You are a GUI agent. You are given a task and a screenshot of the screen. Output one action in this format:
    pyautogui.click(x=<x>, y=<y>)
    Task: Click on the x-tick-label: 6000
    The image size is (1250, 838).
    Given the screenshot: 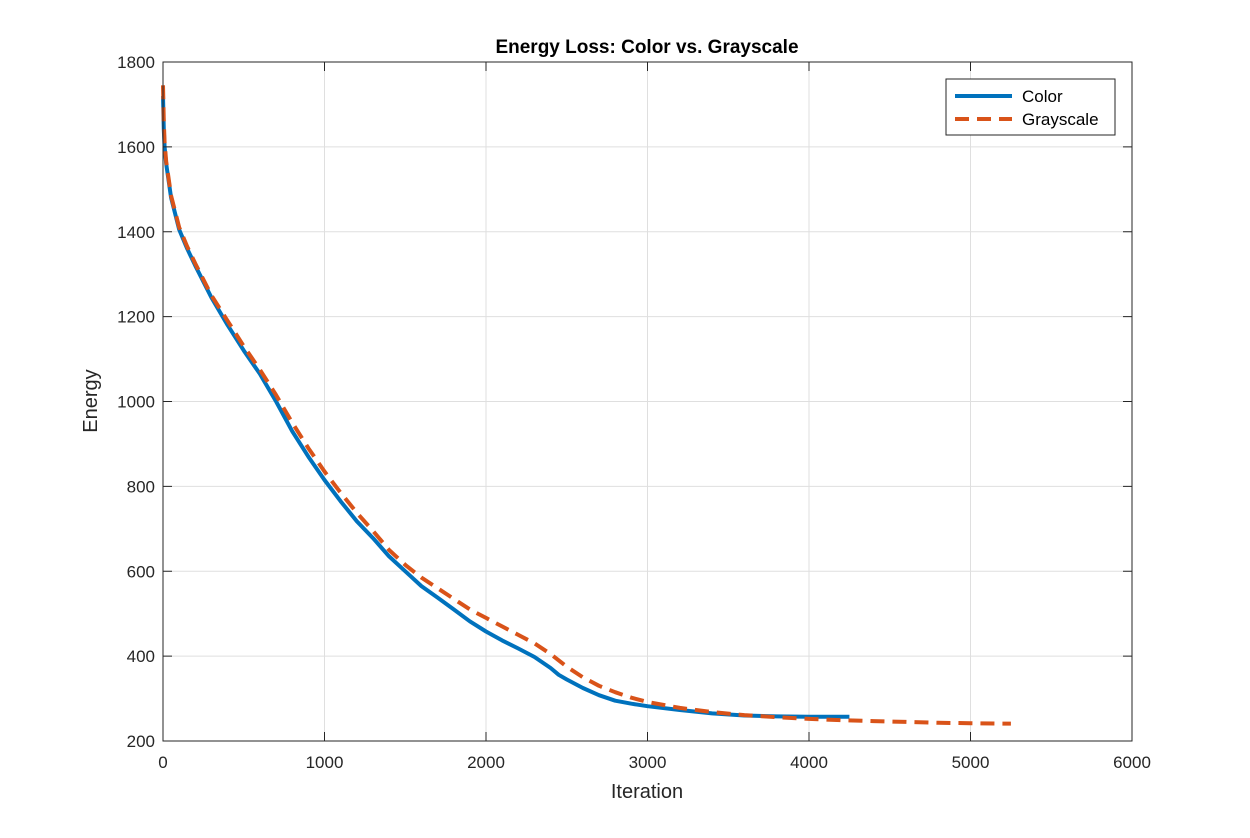 What is the action you would take?
    pyautogui.click(x=1132, y=762)
    